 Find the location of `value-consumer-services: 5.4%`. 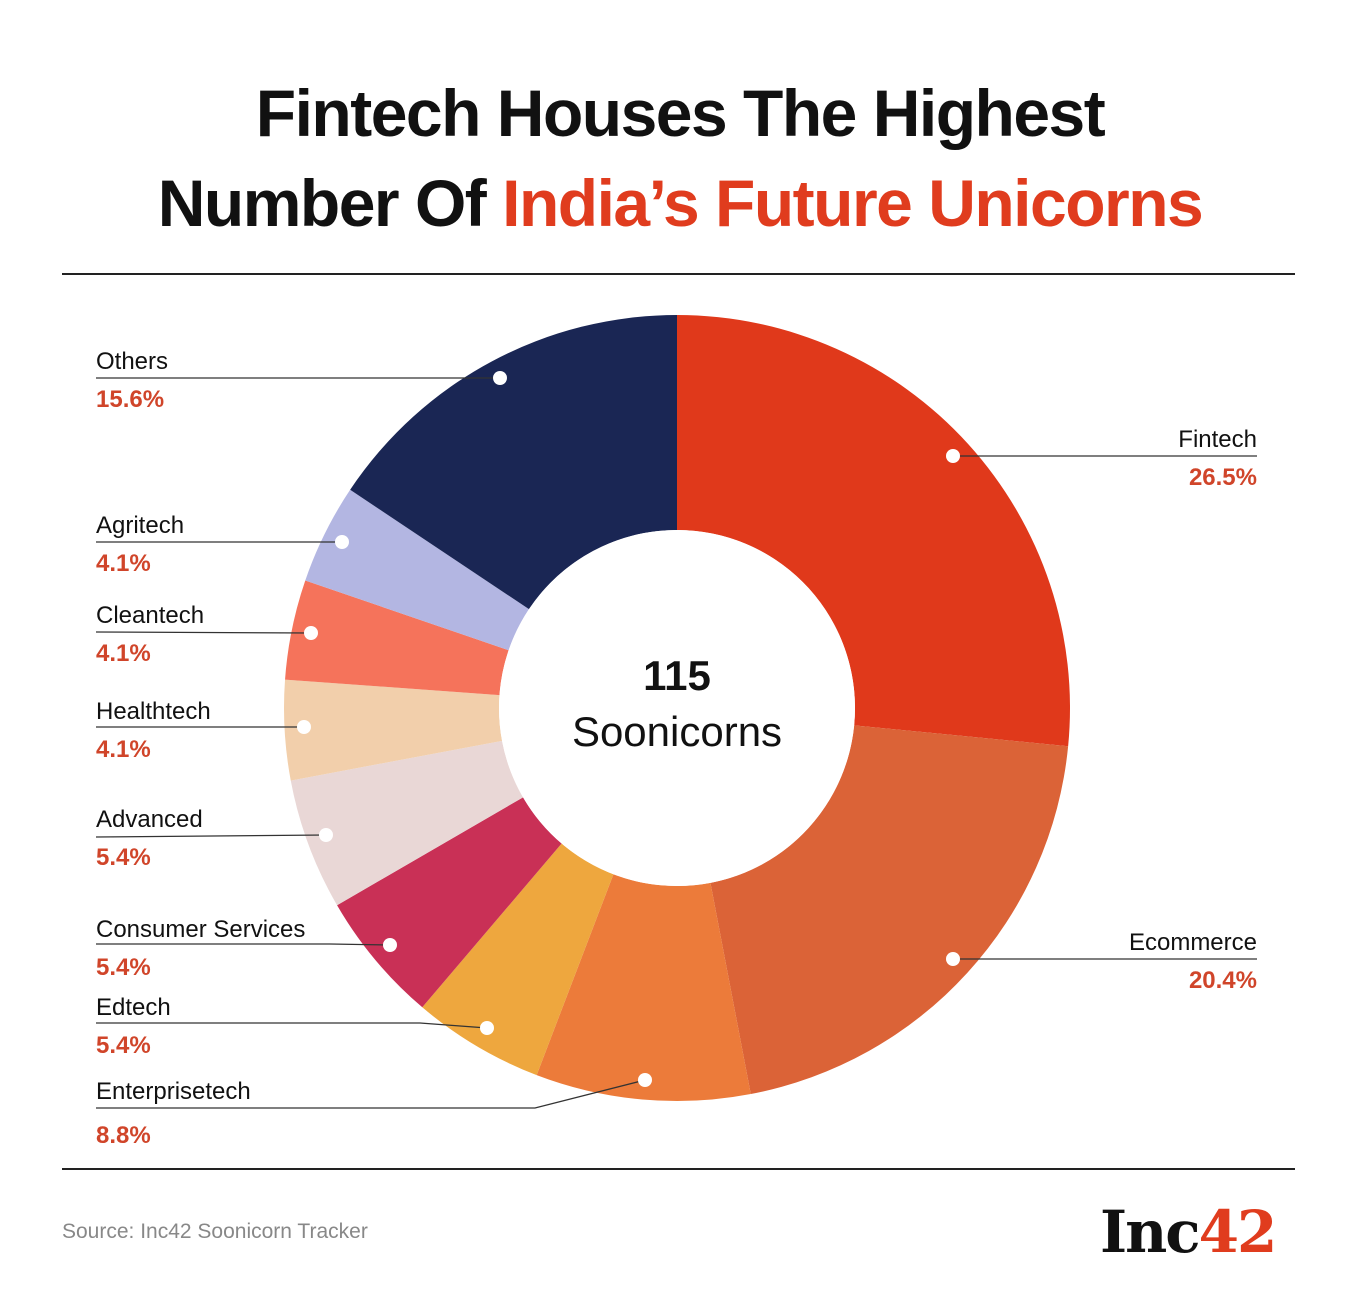

value-consumer-services: 5.4% is located at coordinates (123, 967).